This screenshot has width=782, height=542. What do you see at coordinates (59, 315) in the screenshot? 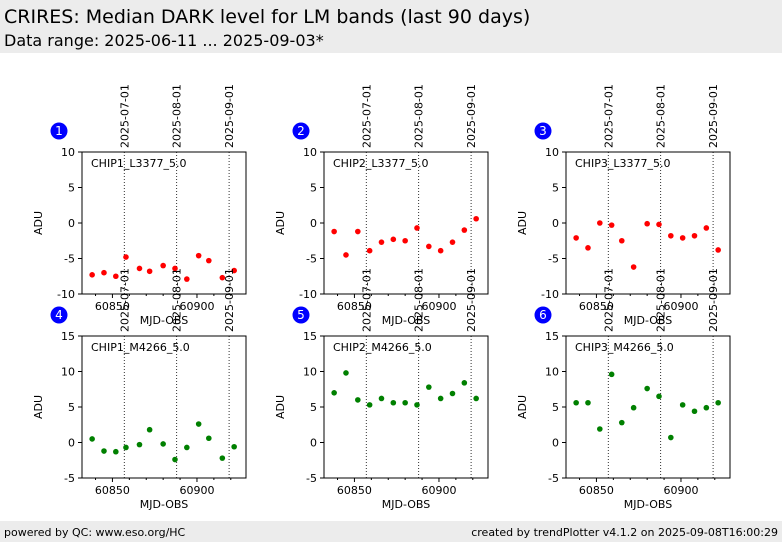
I see `panel-number-text: 4` at bounding box center [59, 315].